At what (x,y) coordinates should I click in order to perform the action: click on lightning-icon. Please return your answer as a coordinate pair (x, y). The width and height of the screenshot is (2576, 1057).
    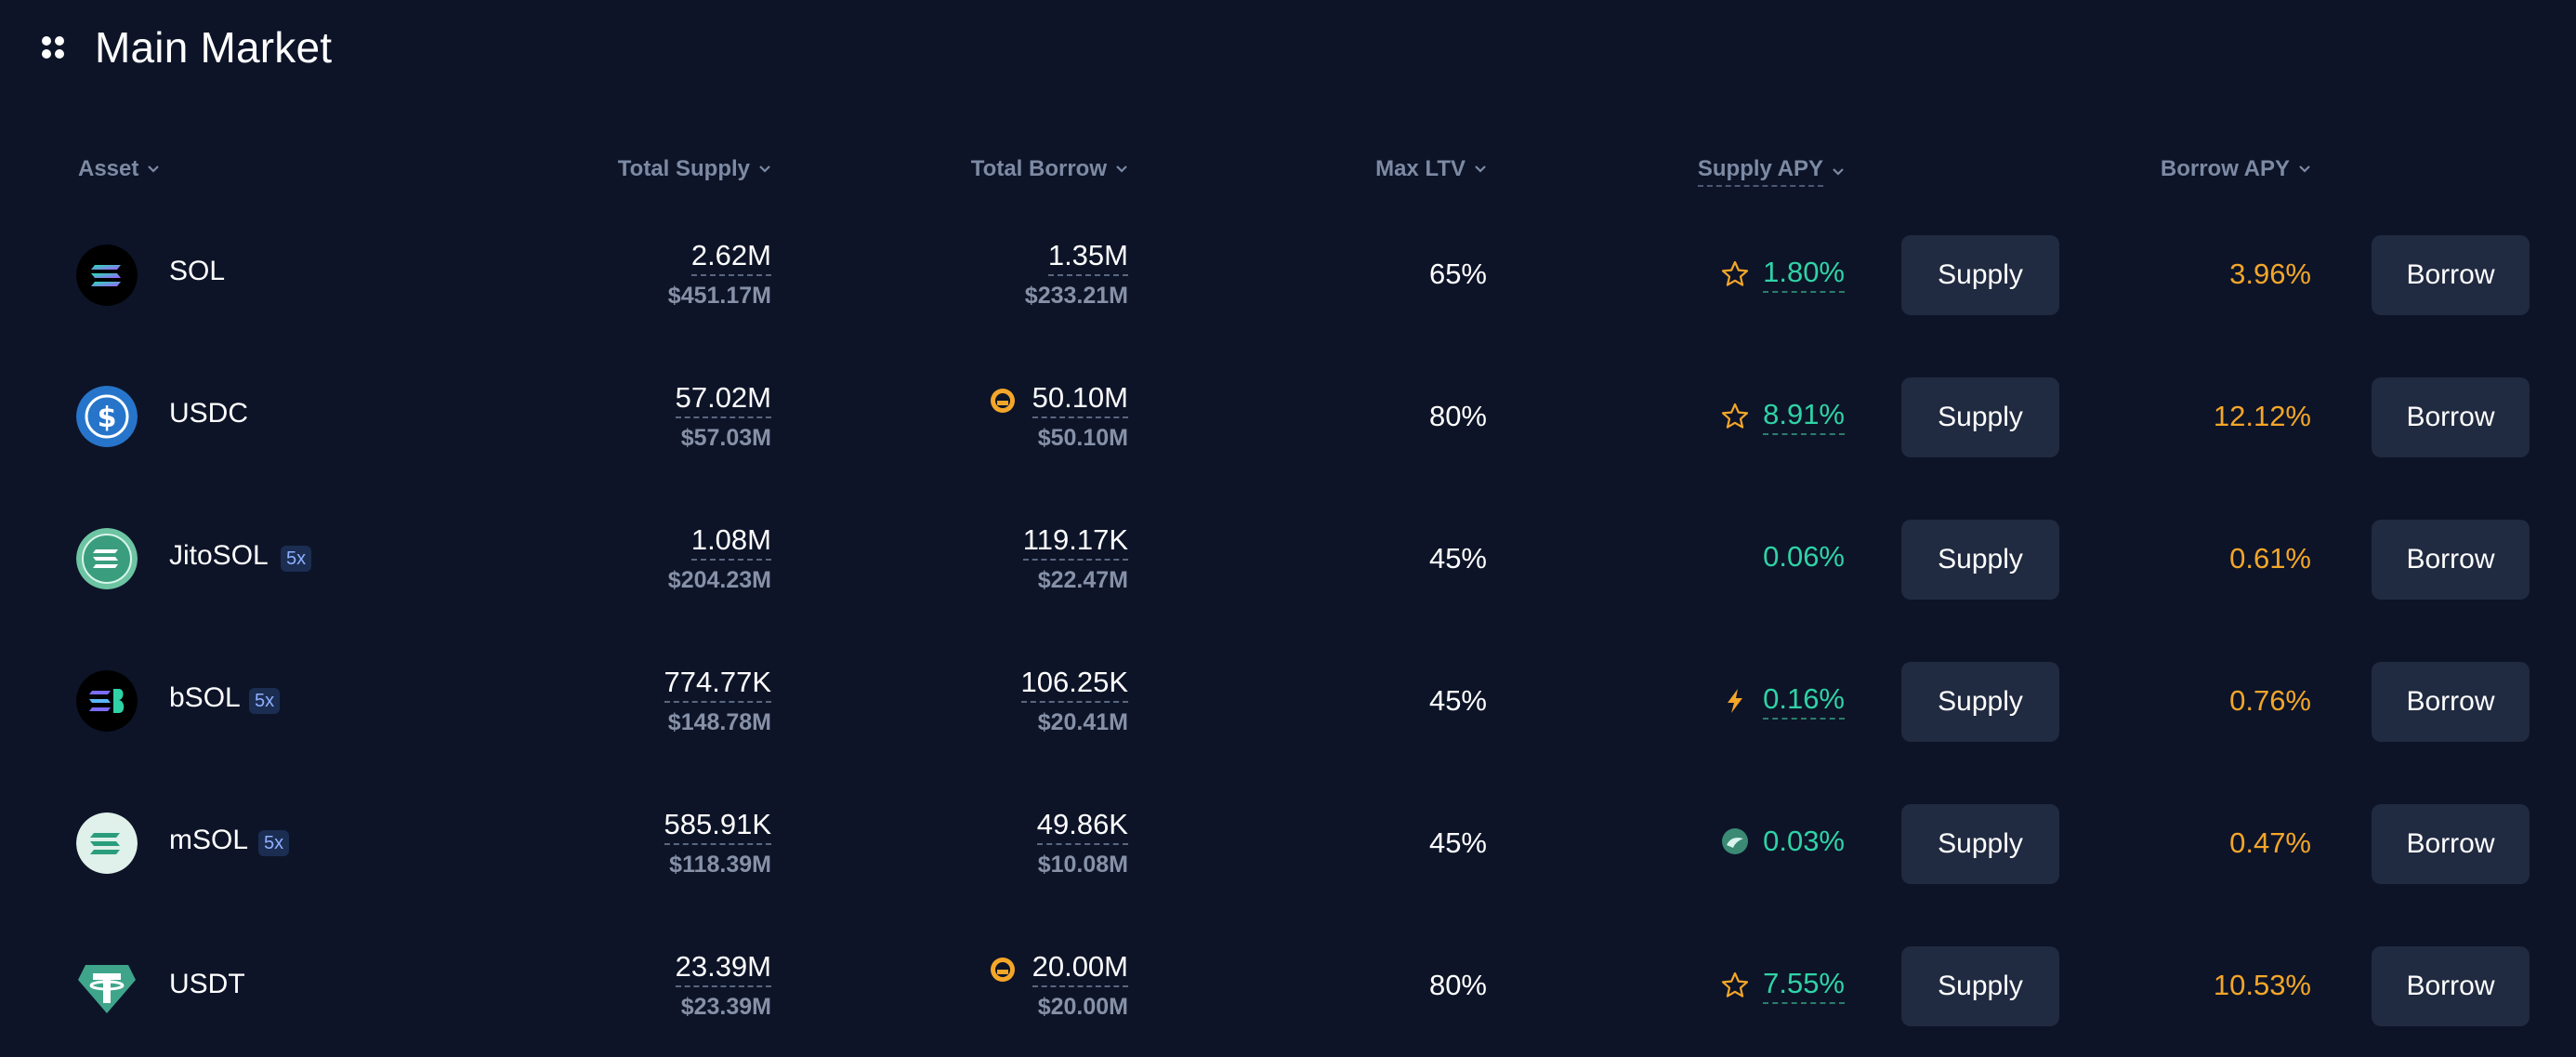
    Looking at the image, I should click on (1735, 701).